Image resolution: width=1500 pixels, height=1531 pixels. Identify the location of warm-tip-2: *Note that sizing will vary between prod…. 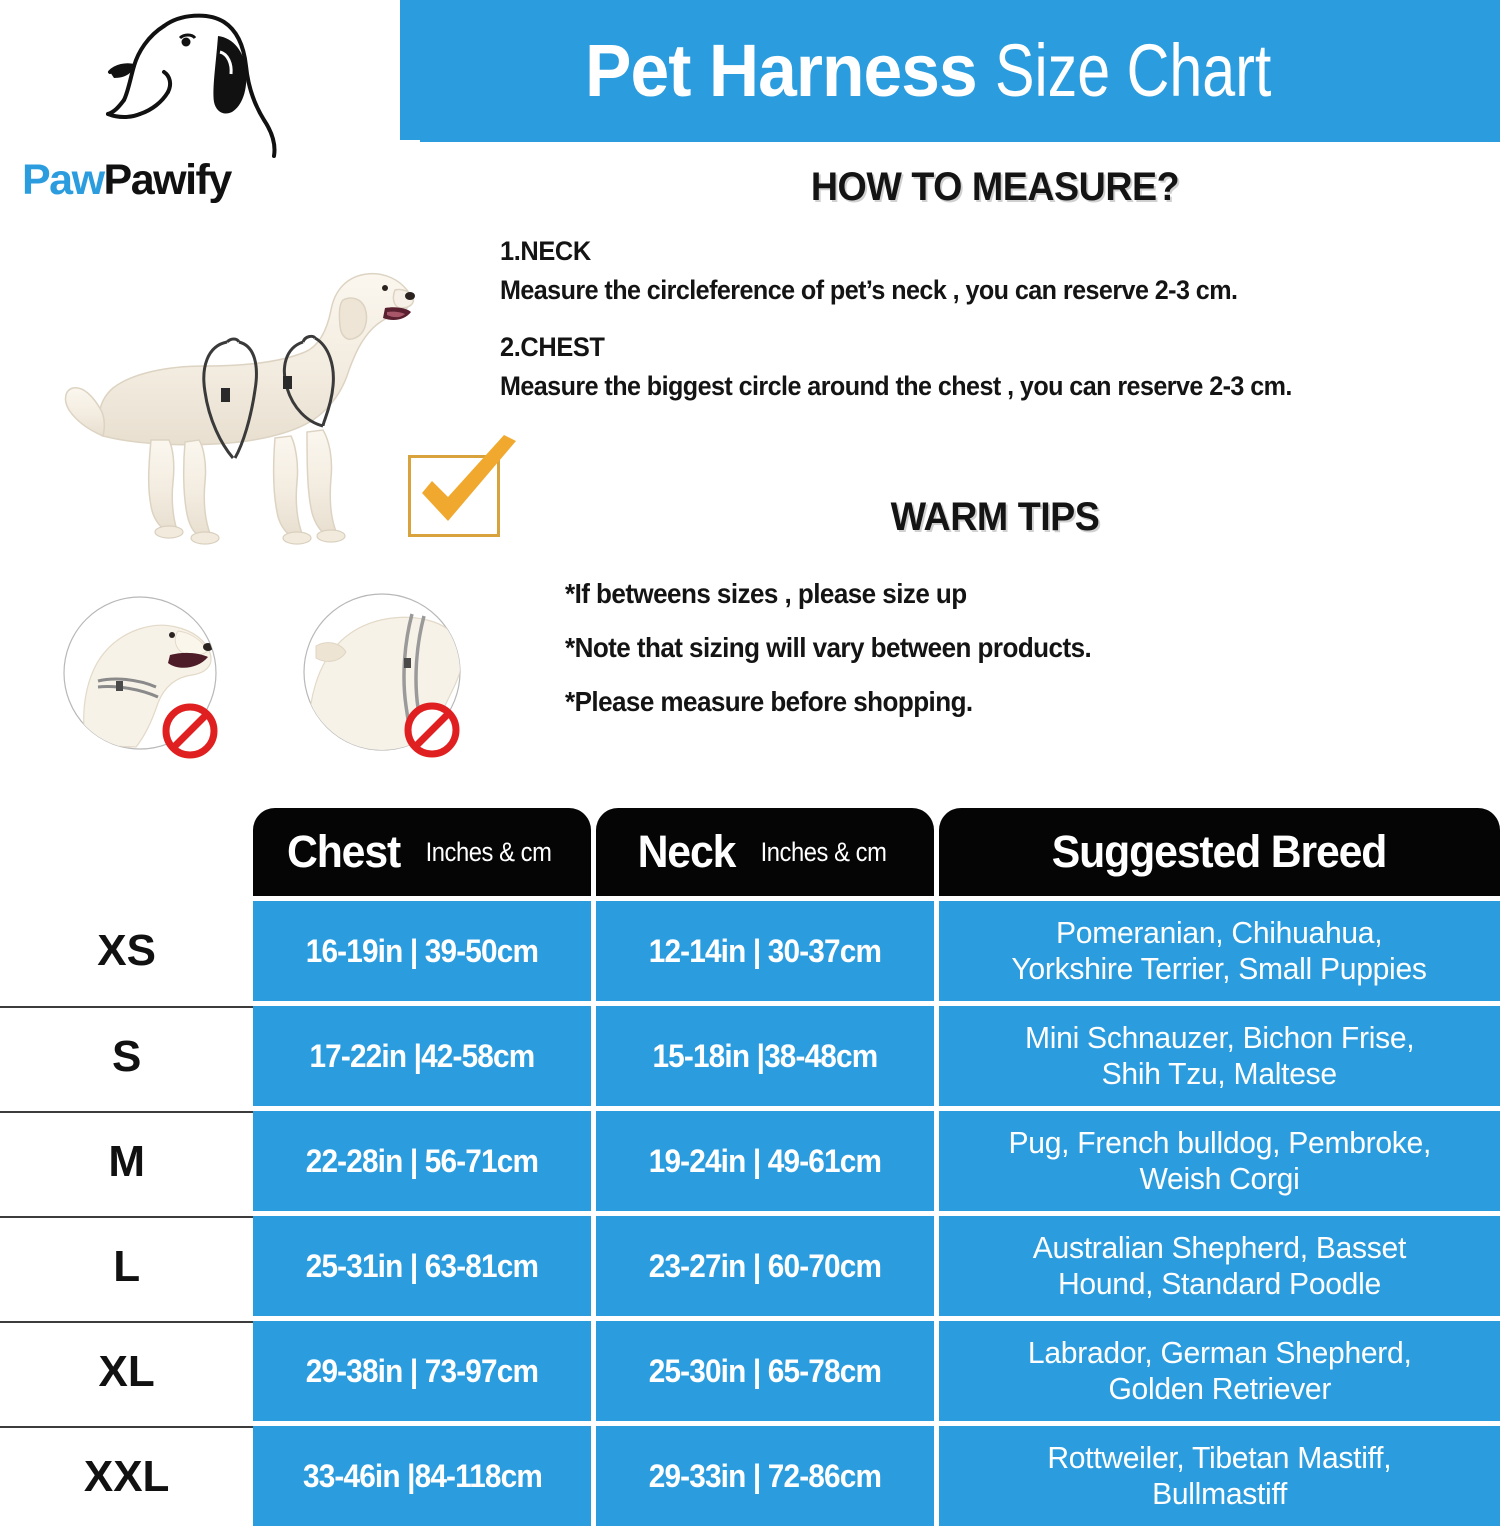
(828, 647).